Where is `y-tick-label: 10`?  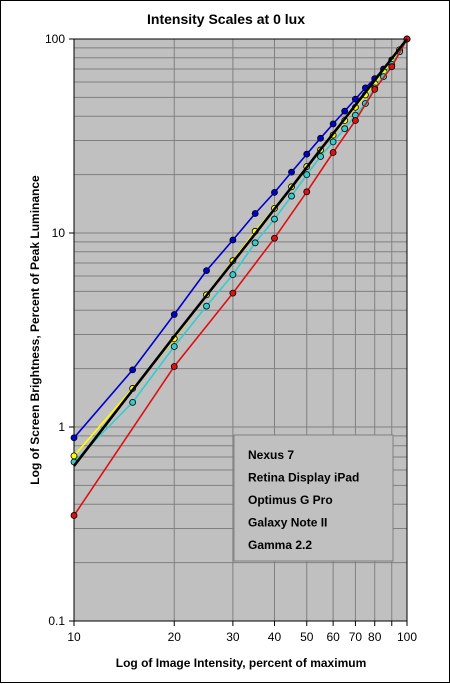
y-tick-label: 10 is located at coordinates (59, 233).